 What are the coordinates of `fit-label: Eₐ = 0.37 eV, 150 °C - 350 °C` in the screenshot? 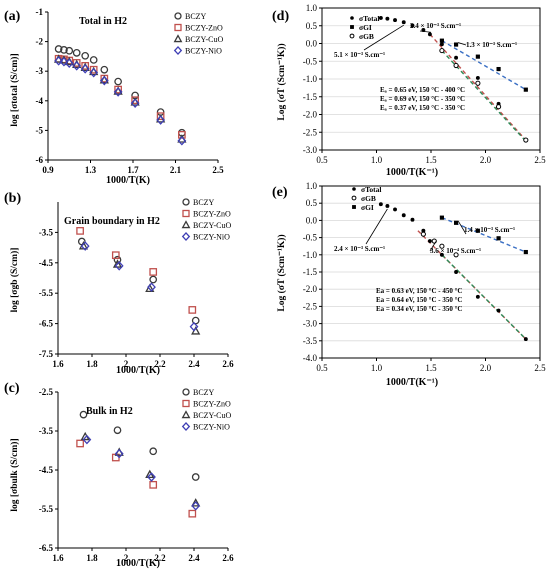 It's located at (422, 108).